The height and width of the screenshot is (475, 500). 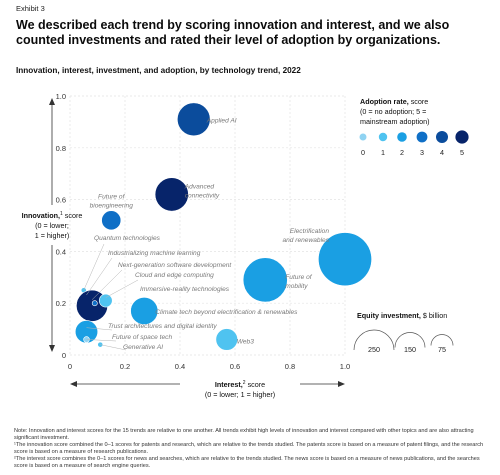 I want to click on y-tick-label: 0.4, so click(x=61, y=251).